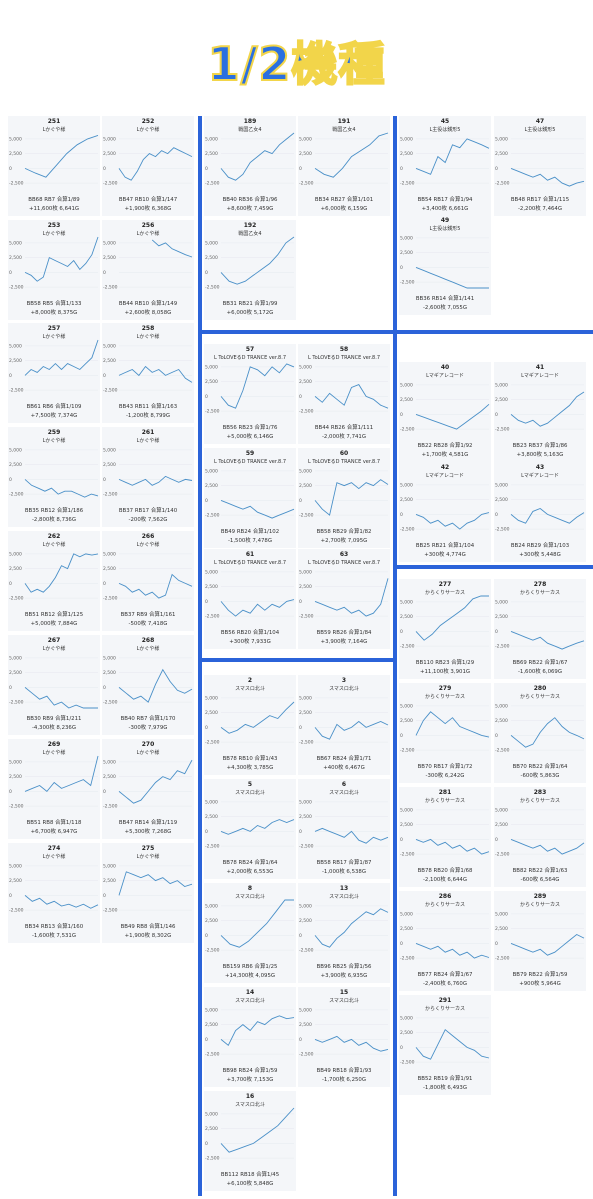 Image resolution: width=593 pixels, height=1199 pixels. What do you see at coordinates (540, 121) in the screenshot?
I see `machine-number: 47` at bounding box center [540, 121].